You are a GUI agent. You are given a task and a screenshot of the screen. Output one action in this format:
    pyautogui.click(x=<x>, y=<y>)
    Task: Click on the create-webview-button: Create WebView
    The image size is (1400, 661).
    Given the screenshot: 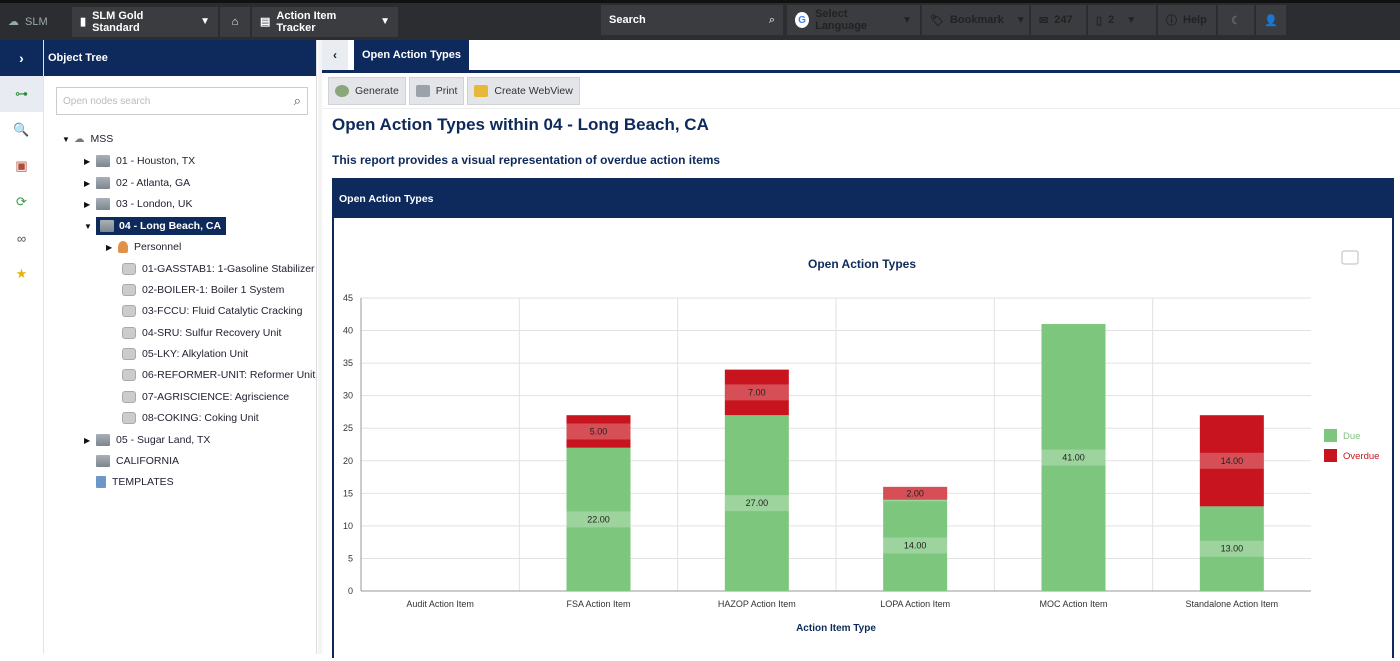 What is the action you would take?
    pyautogui.click(x=523, y=90)
    